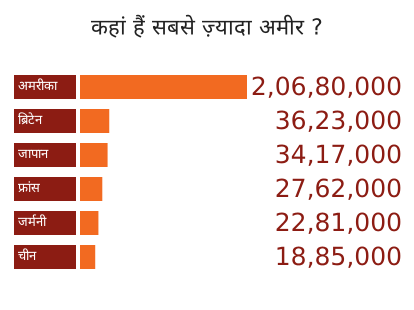 The image size is (414, 310). Describe the element at coordinates (45, 189) in the screenshot. I see `y-tick-label: फ्रांस` at that location.